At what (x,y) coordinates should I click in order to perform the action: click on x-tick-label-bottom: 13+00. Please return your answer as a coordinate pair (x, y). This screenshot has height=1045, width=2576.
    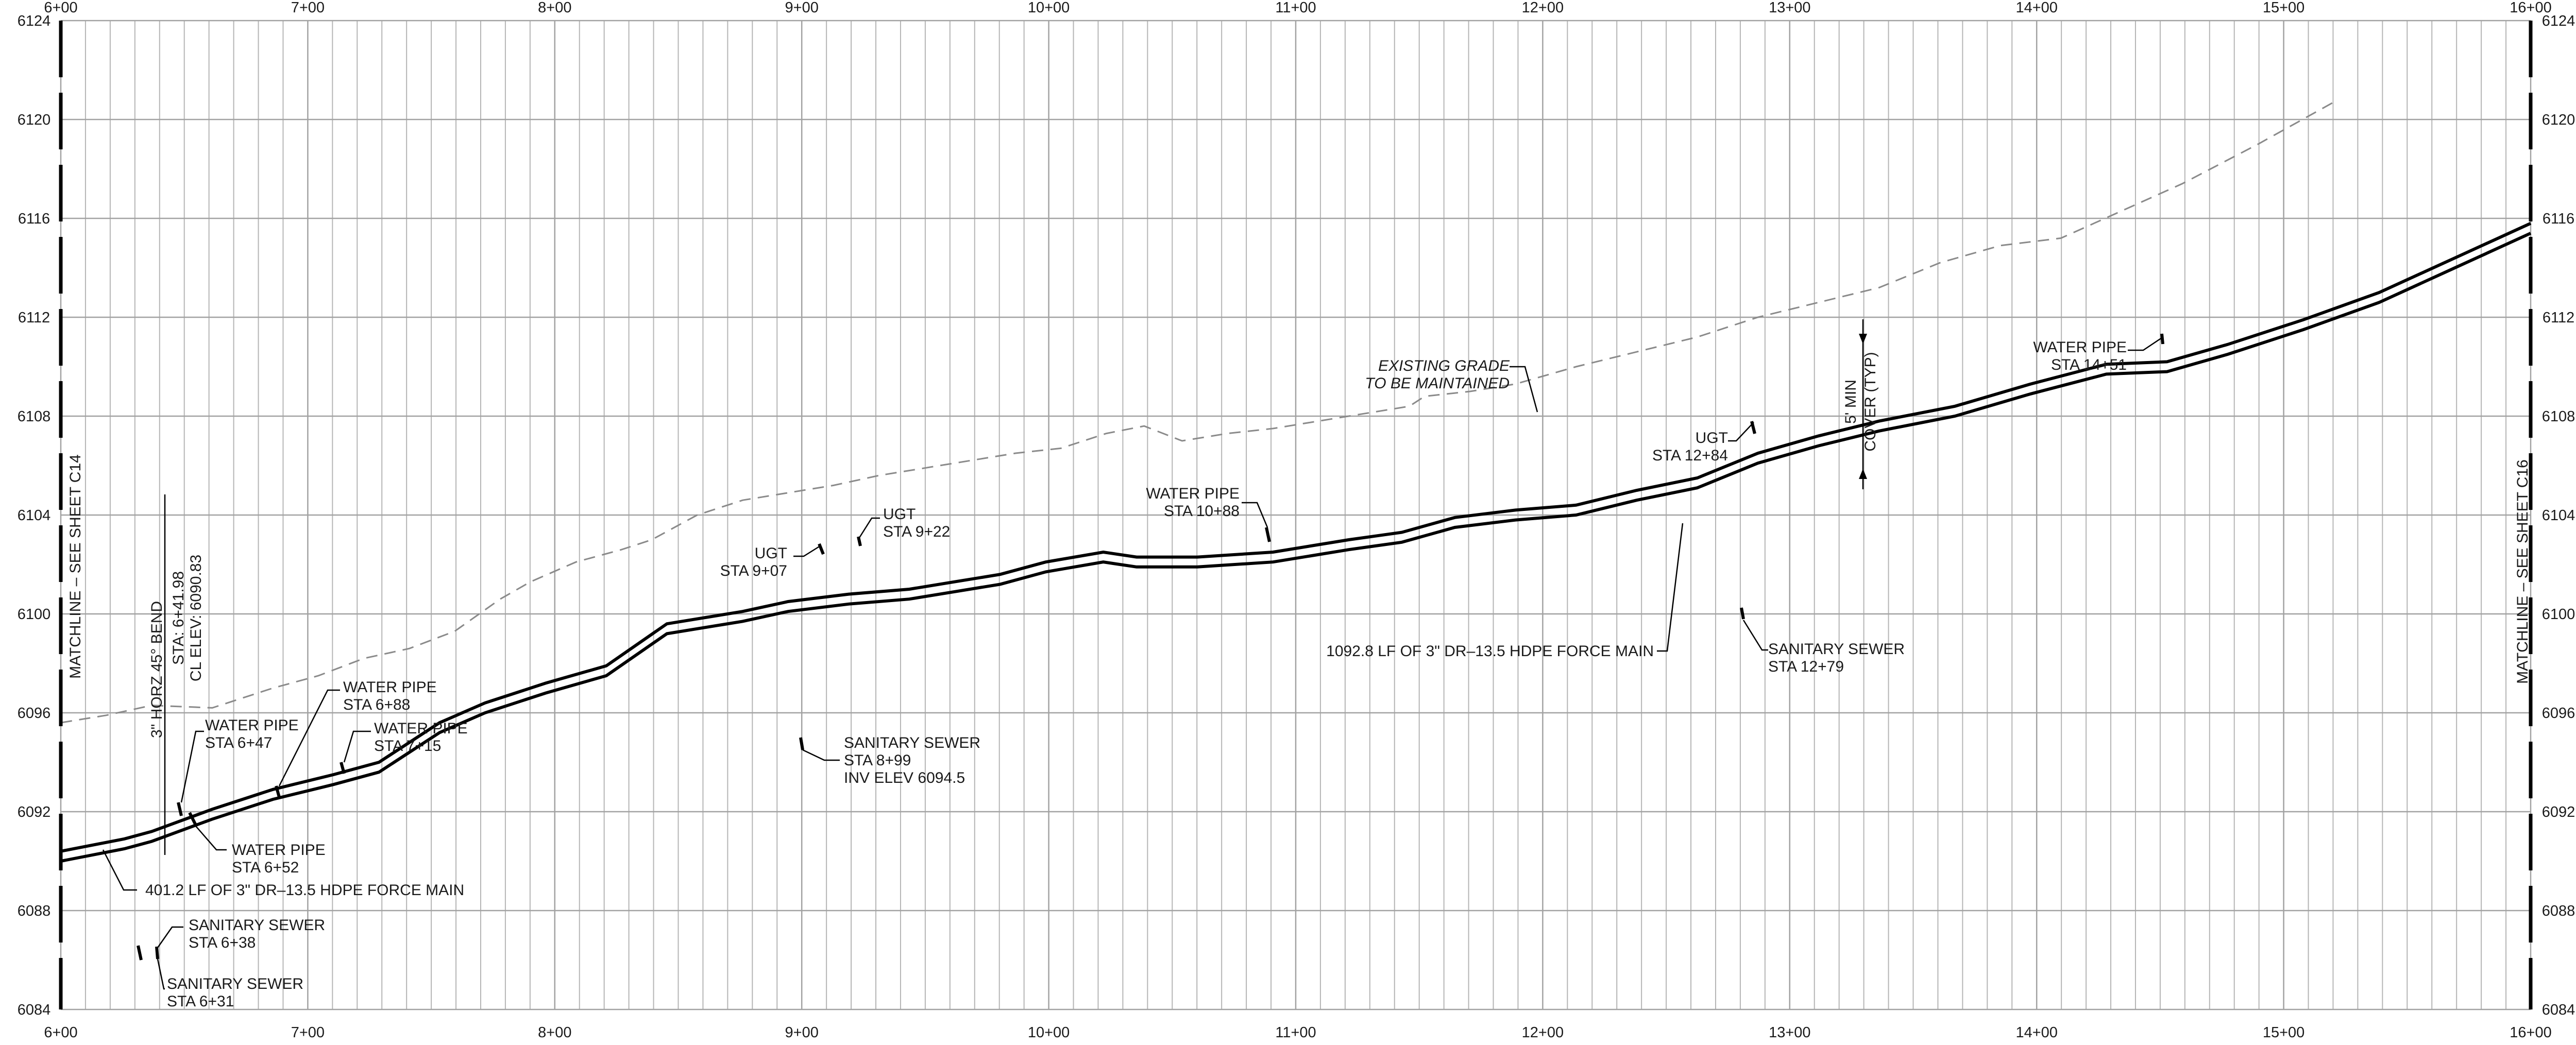
    Looking at the image, I should click on (1789, 1032).